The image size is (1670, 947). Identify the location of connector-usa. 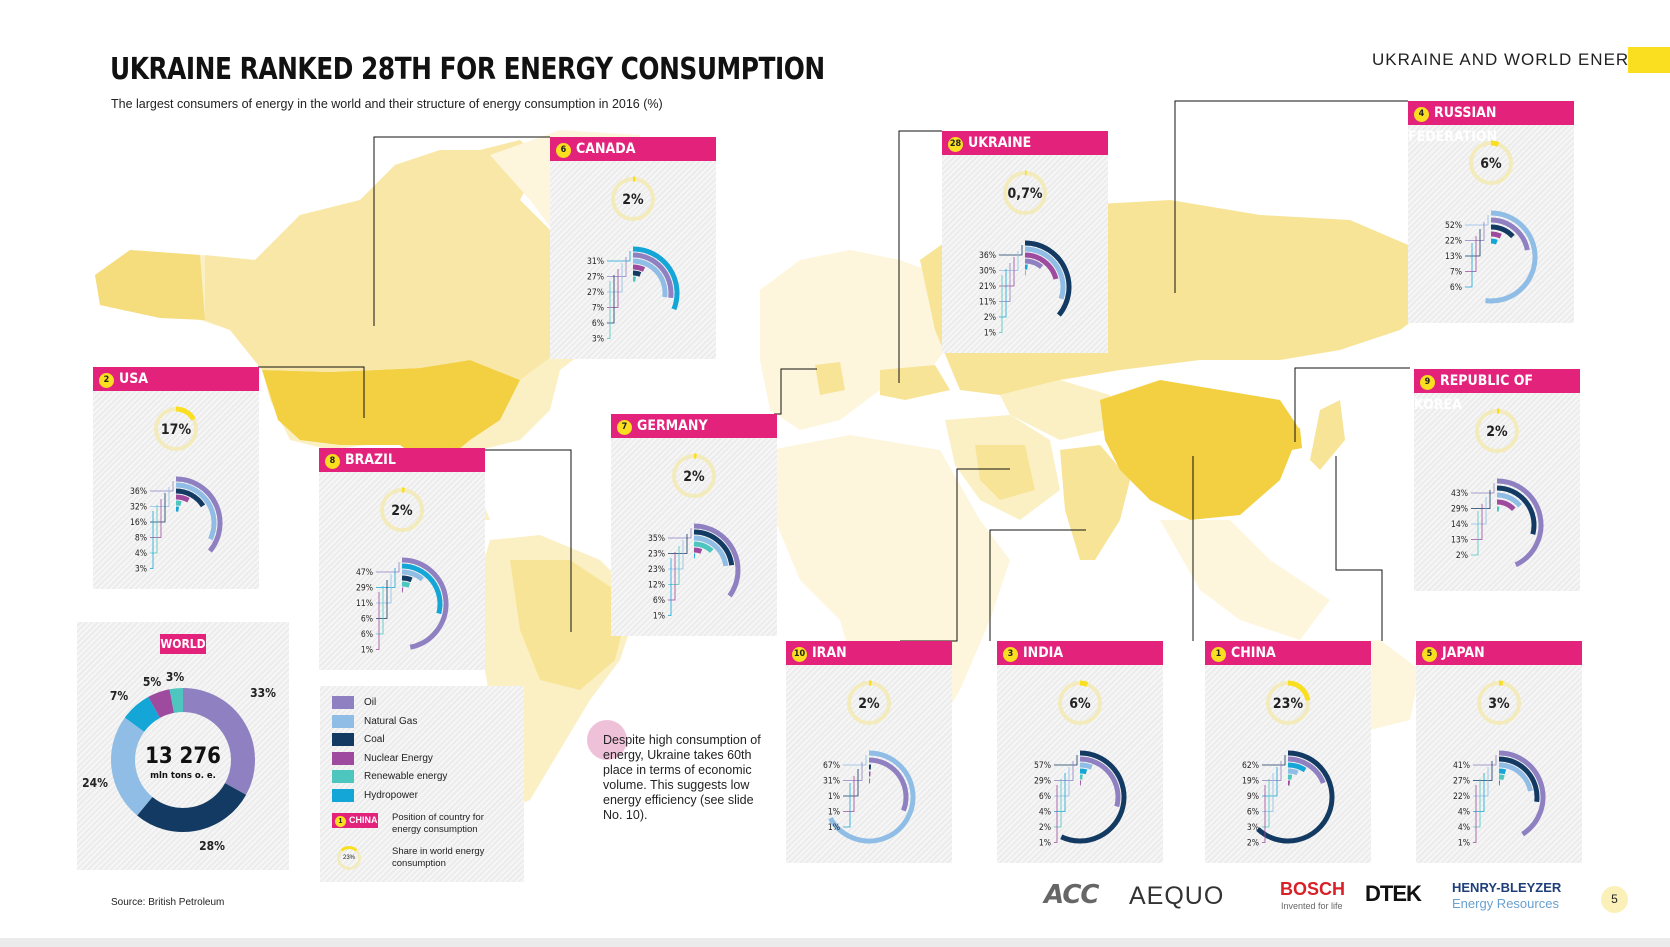
(311, 392).